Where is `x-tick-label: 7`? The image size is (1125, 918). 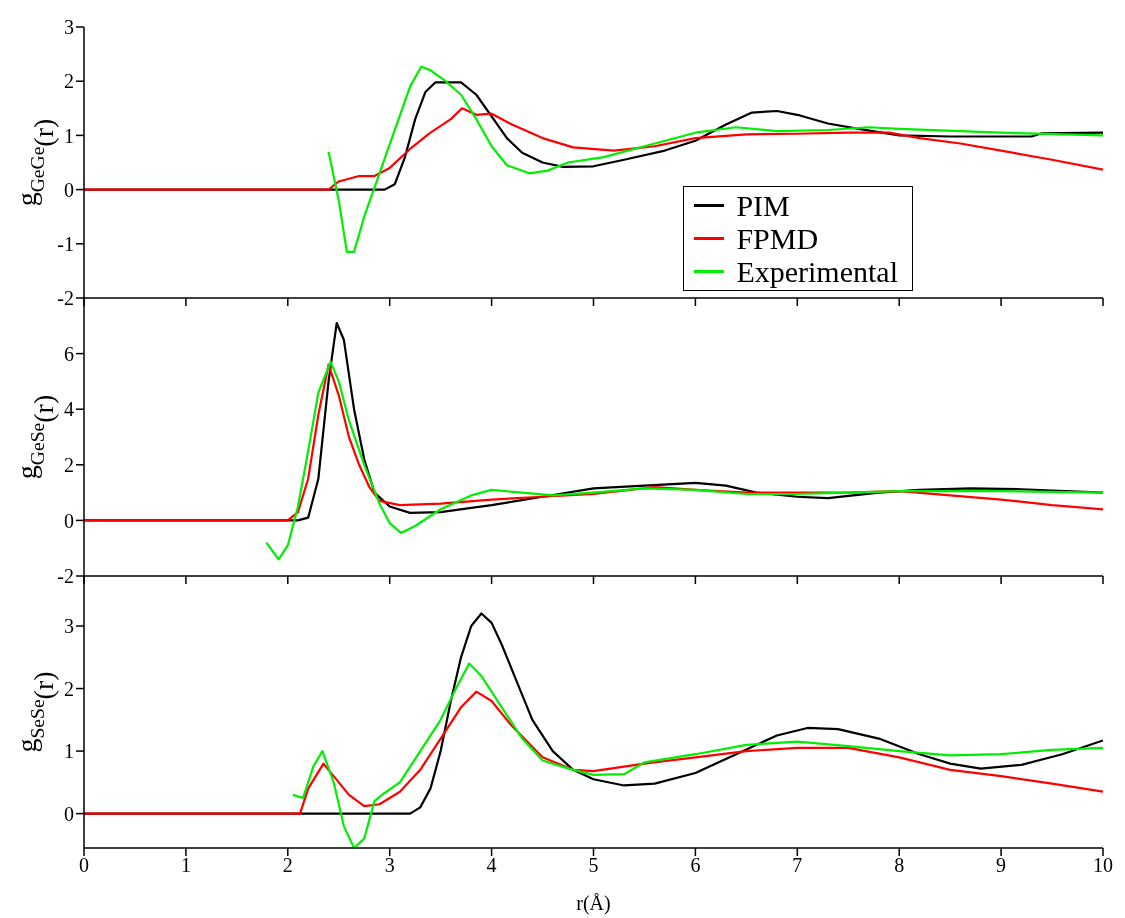 x-tick-label: 7 is located at coordinates (797, 865).